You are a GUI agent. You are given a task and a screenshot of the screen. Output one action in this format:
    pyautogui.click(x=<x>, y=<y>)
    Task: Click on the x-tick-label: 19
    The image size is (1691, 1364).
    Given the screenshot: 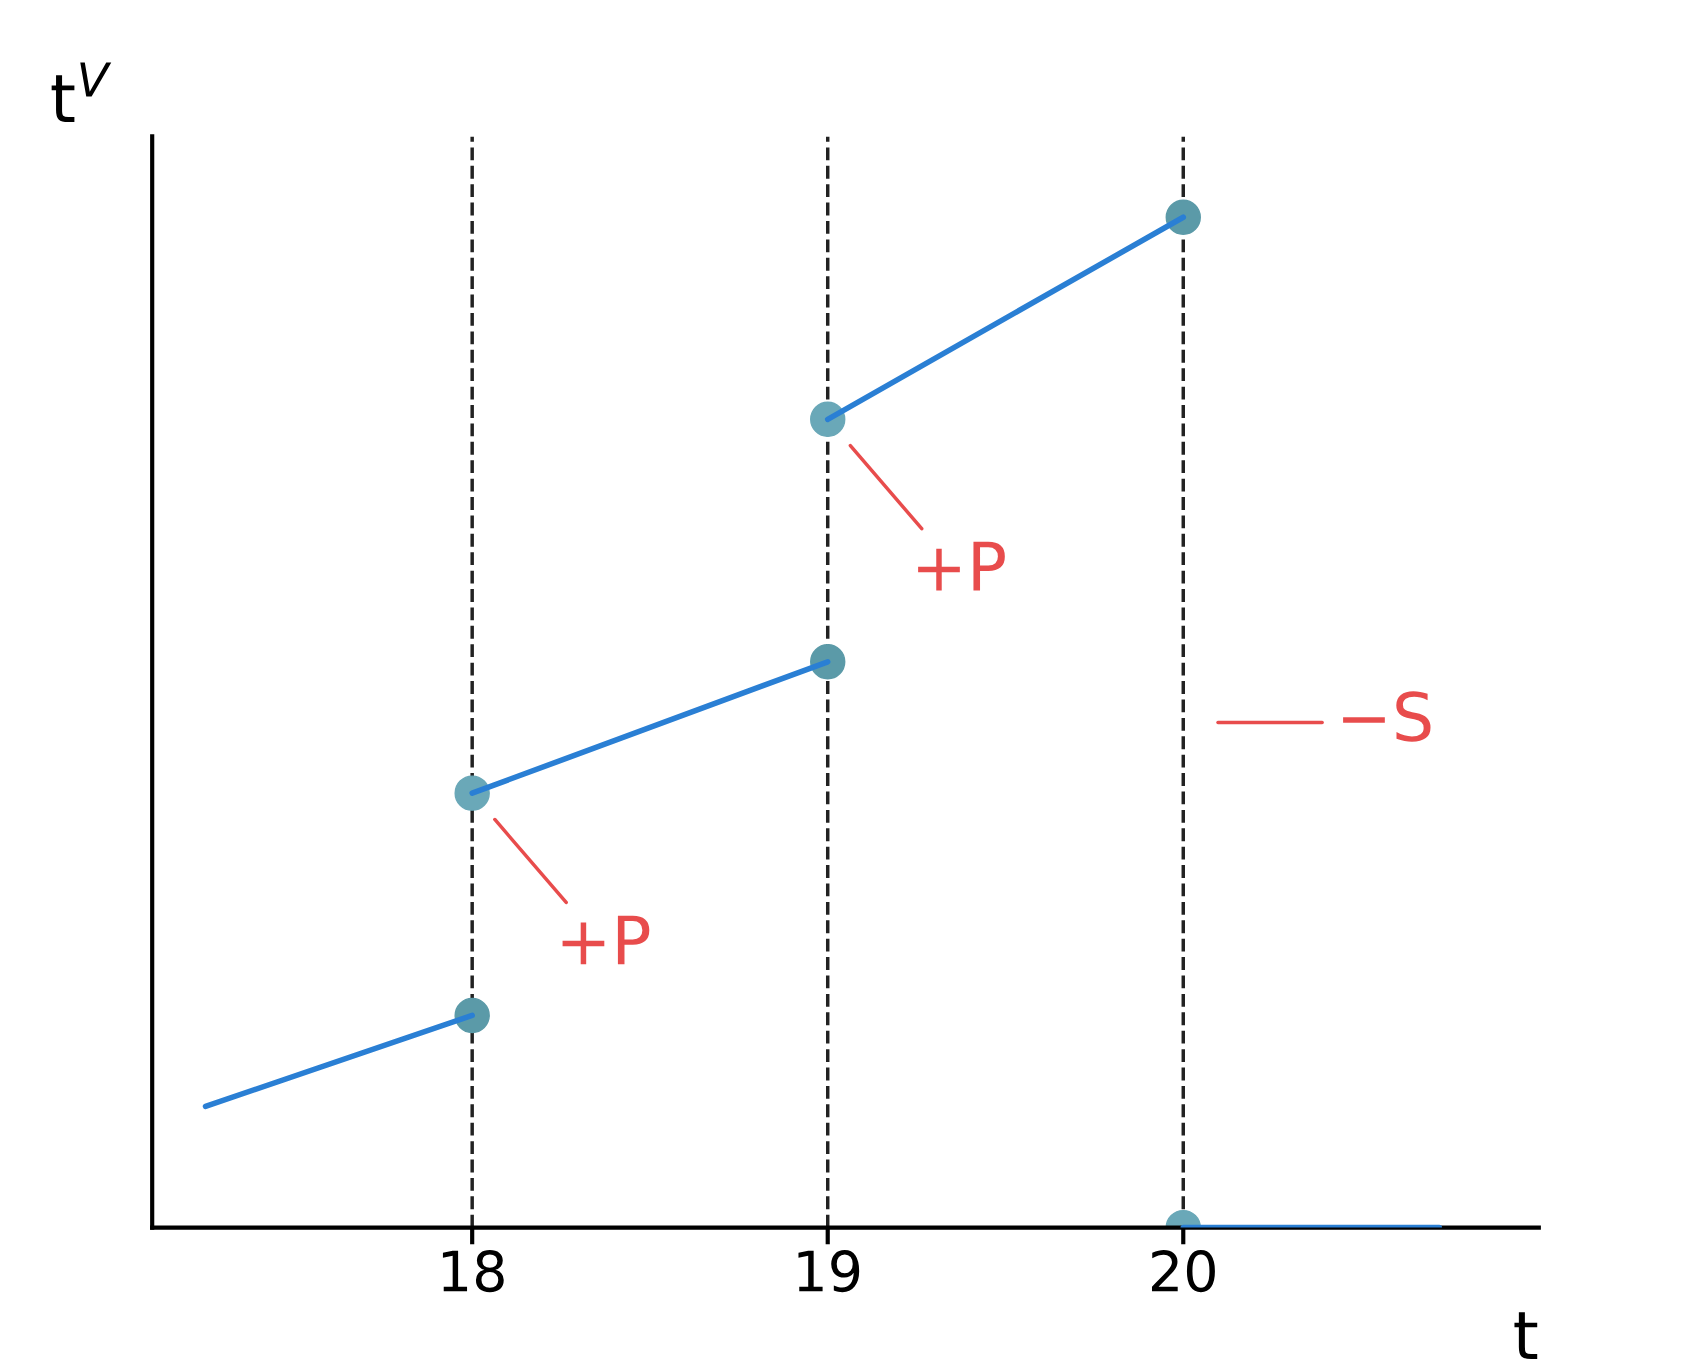 What is the action you would take?
    pyautogui.click(x=829, y=1271)
    